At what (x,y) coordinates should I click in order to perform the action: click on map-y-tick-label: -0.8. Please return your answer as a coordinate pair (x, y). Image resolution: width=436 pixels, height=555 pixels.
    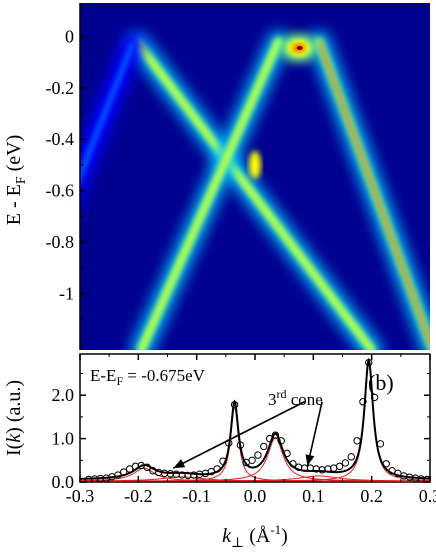
    Looking at the image, I should click on (60, 242).